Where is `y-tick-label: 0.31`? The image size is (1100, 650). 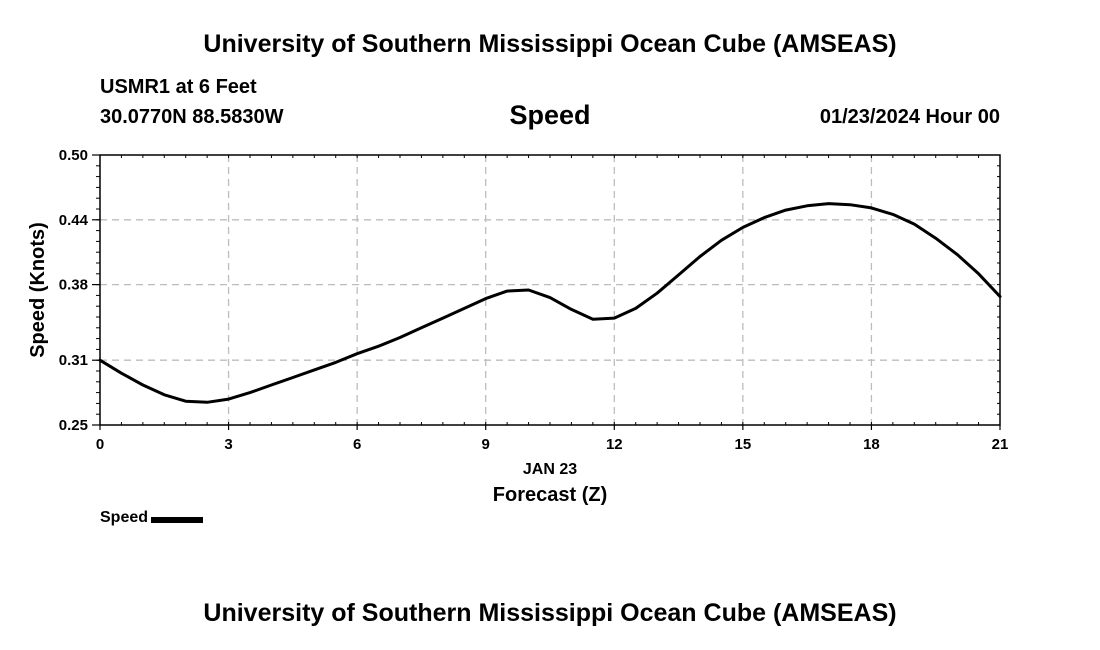 y-tick-label: 0.31 is located at coordinates (73, 360).